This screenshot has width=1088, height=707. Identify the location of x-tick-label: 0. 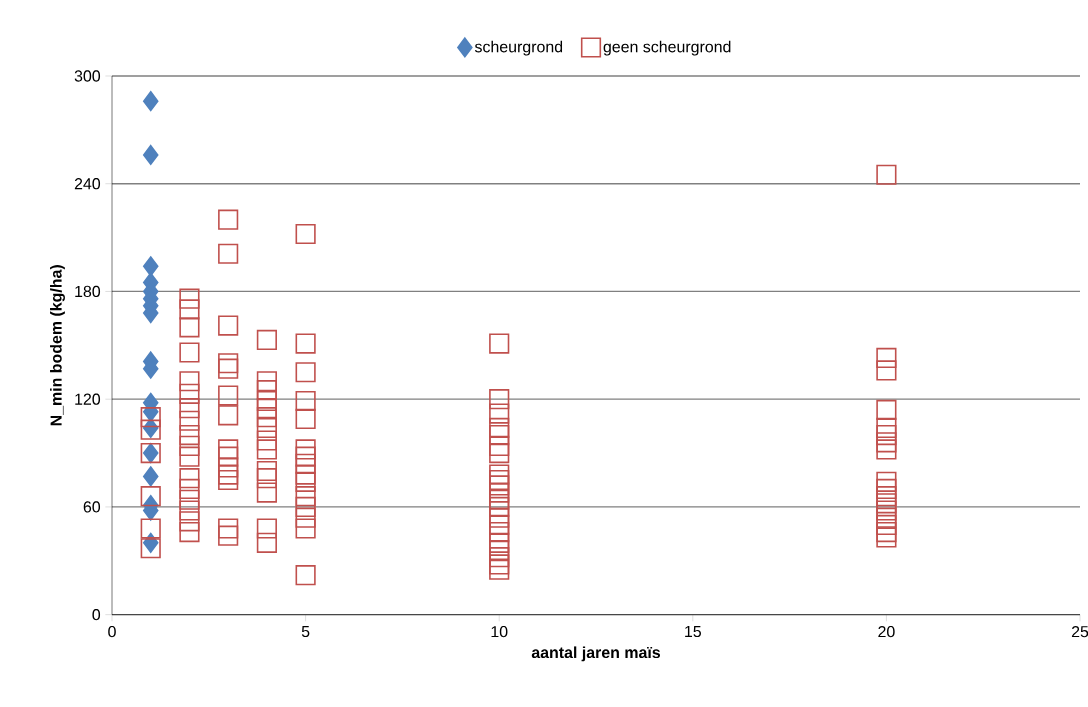
(112, 632).